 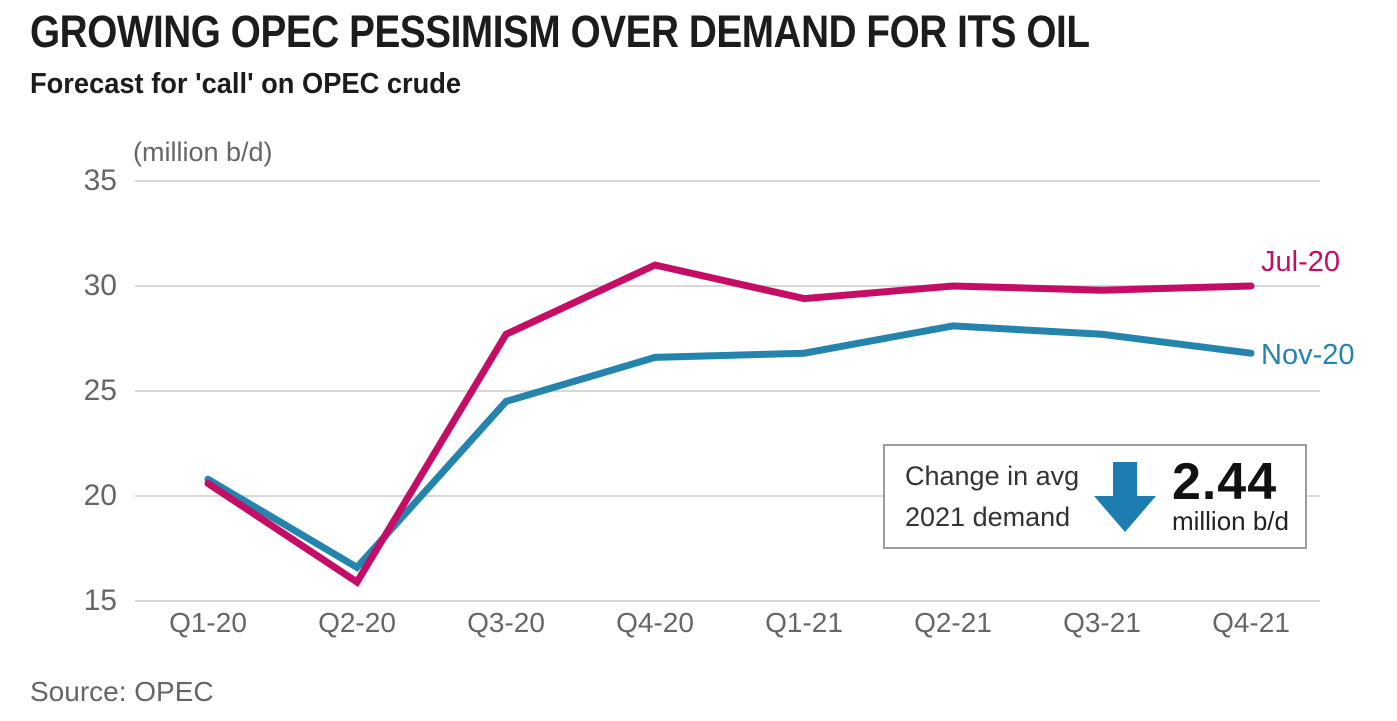 What do you see at coordinates (506, 622) in the screenshot?
I see `x-axis-tick-label: Q3-20` at bounding box center [506, 622].